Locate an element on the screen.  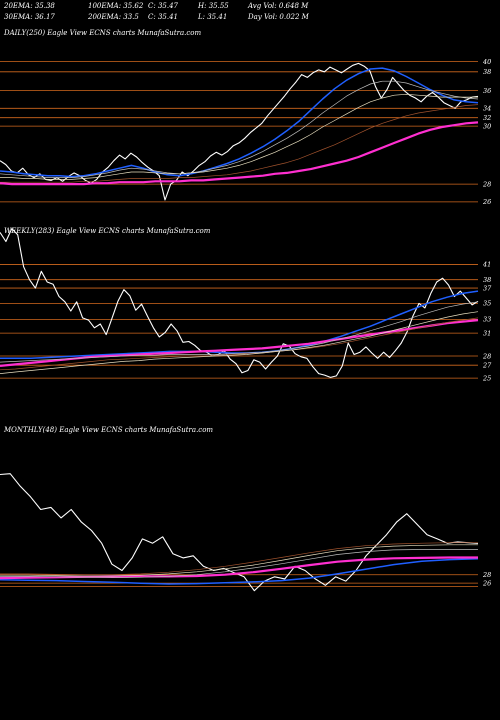
header-100ema: 100EMA: 35.62 is located at coordinates (116, 6).